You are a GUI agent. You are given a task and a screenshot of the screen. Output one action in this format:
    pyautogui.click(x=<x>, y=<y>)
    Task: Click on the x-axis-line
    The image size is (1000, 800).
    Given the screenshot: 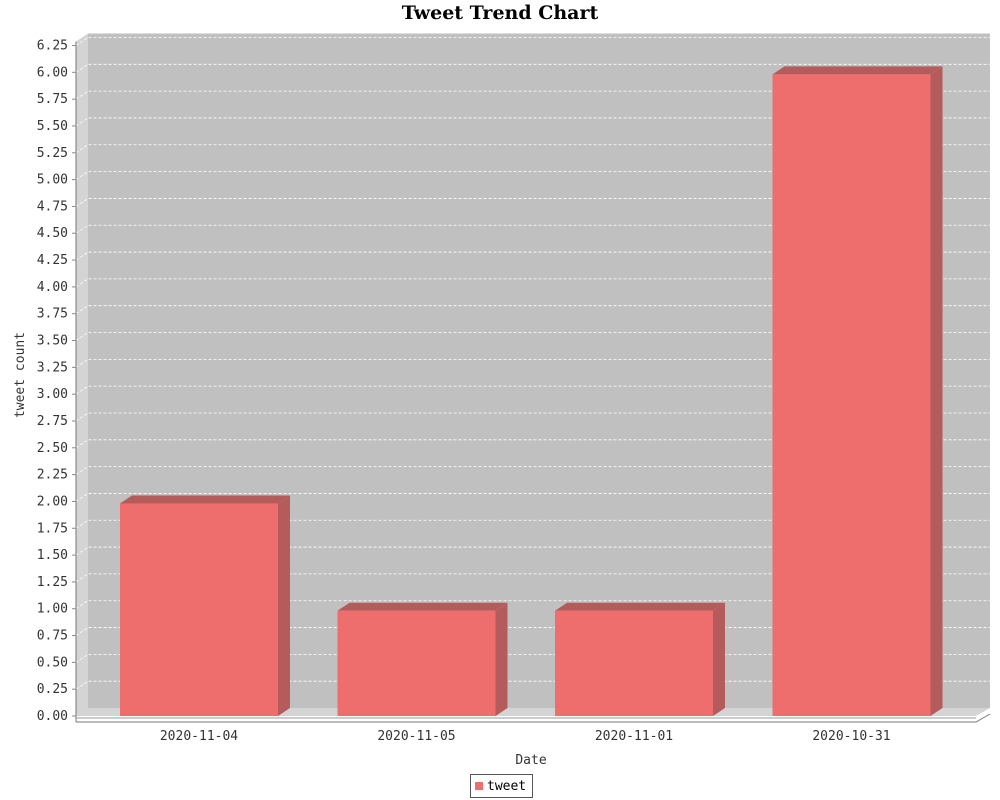 What is the action you would take?
    pyautogui.click(x=533, y=718)
    